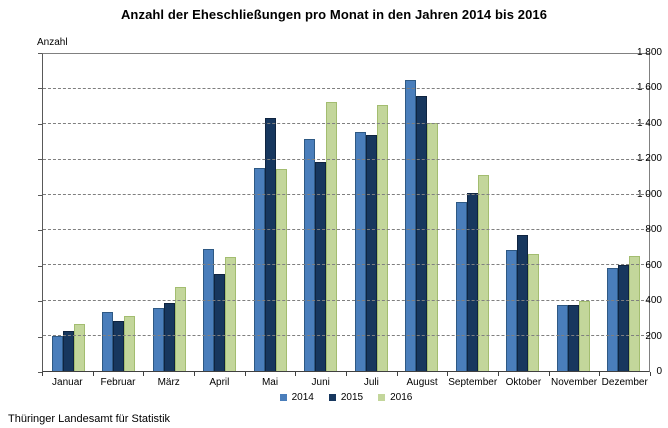  Describe the element at coordinates (270, 382) in the screenshot. I see `x-tick-label: Mai` at that location.